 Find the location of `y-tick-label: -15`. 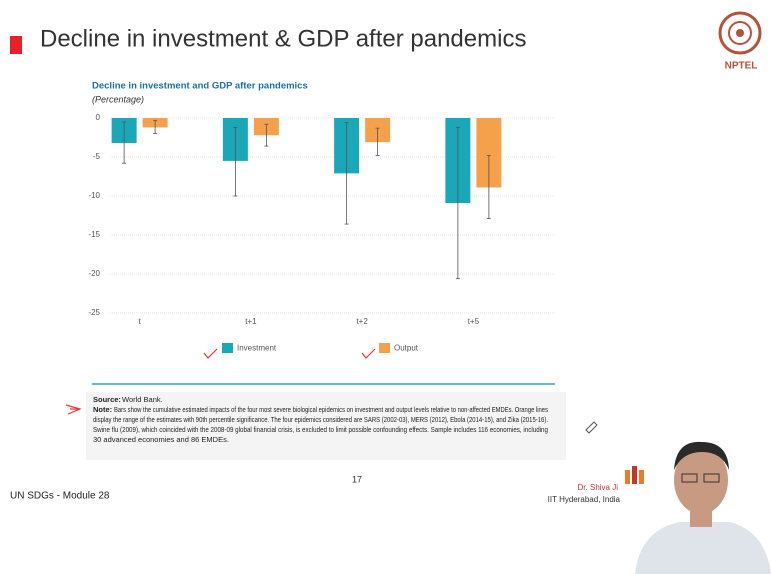

y-tick-label: -15 is located at coordinates (94, 234).